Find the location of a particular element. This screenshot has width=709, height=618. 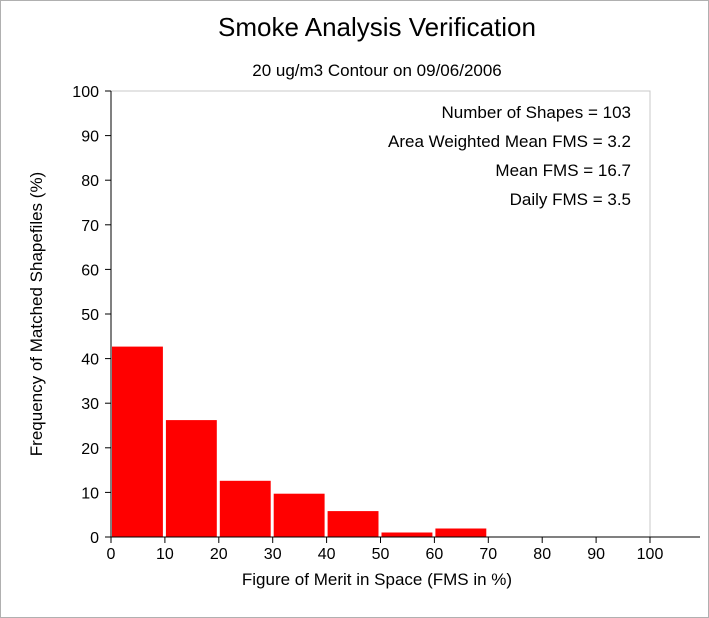

x-tick-label: 40 is located at coordinates (327, 554).